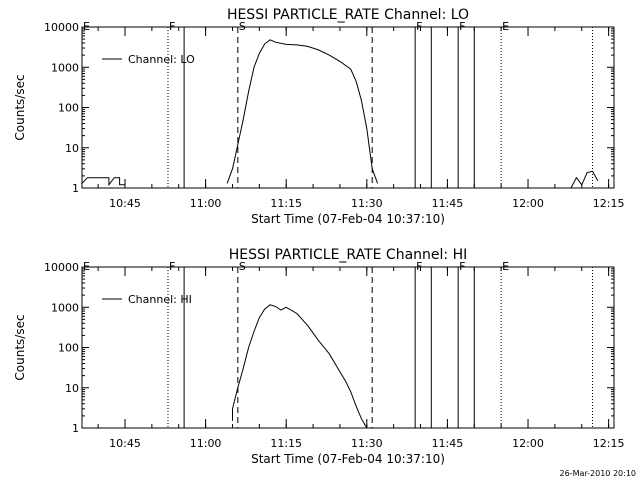 The width and height of the screenshot is (640, 480). Describe the element at coordinates (348, 15) in the screenshot. I see `chart-title: HESSI PARTICLE_RATE Channel: LO` at that location.